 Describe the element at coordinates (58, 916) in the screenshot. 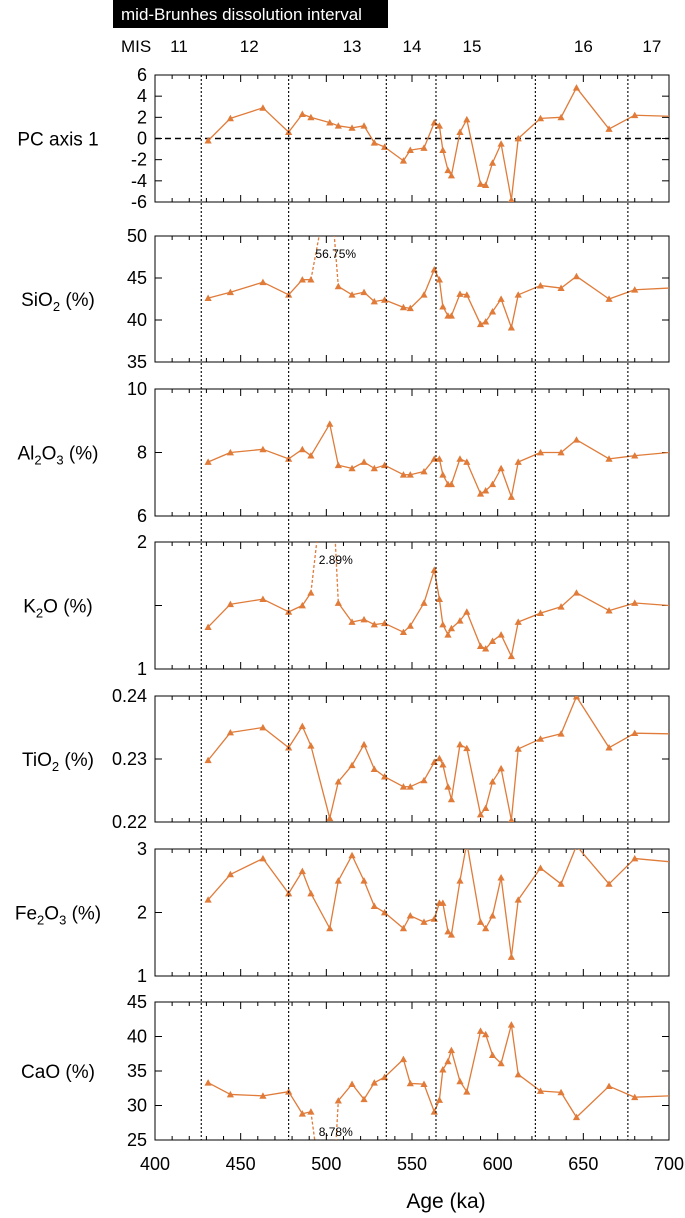

I see `panel-label: Fe2O3 (%)` at that location.